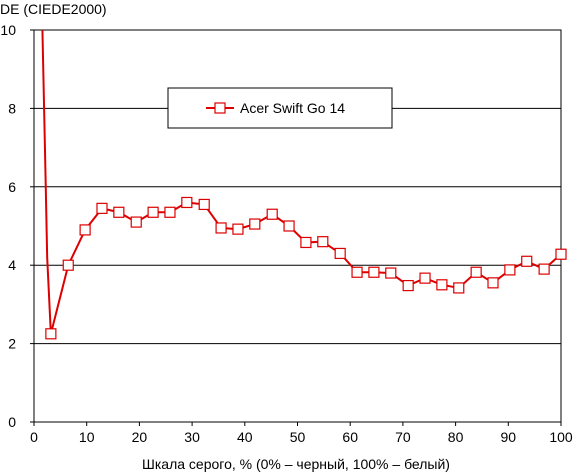 The image size is (573, 472). Describe the element at coordinates (17, 226) in the screenshot. I see `y-axis-ticks: 0 2 4 6 8 10` at that location.